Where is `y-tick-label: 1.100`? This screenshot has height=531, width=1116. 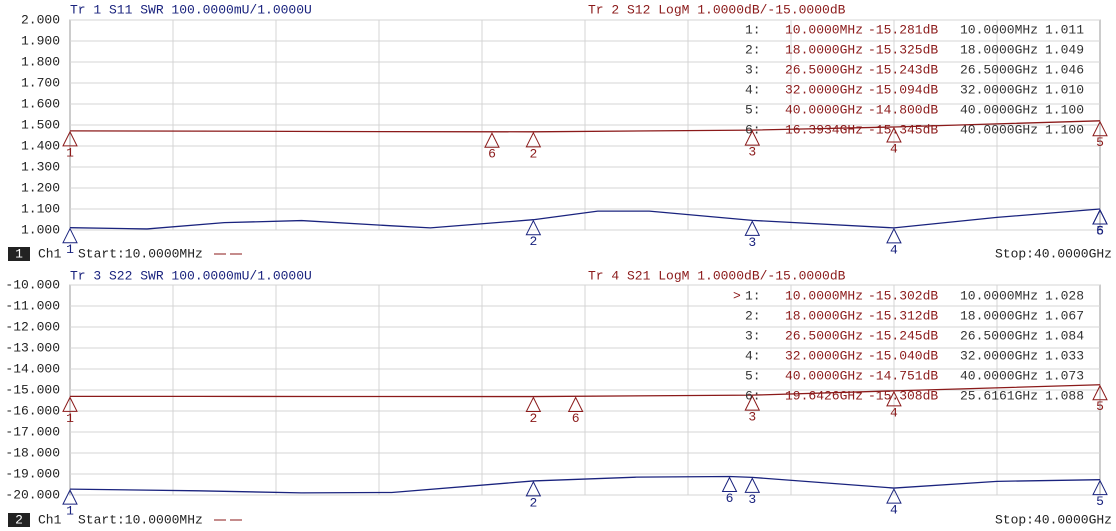 y-tick-label: 1.100 is located at coordinates (40, 208).